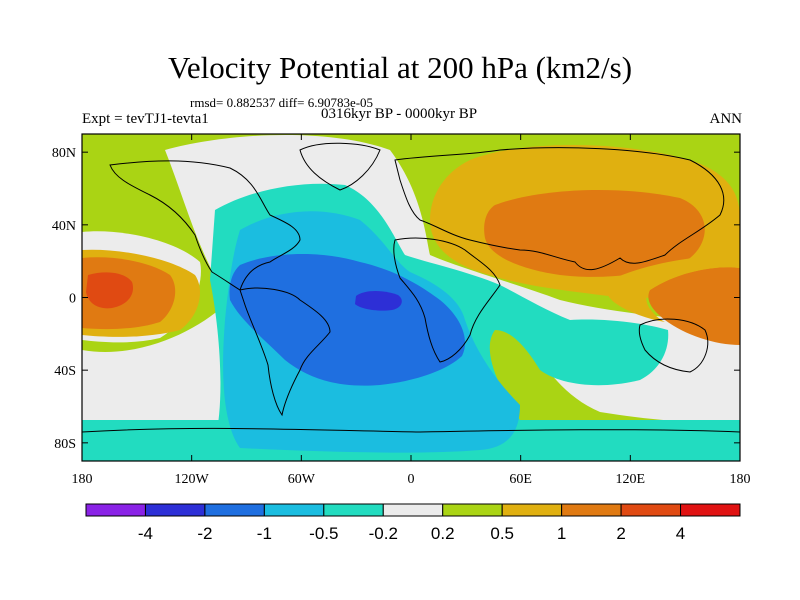  Describe the element at coordinates (631, 479) in the screenshot. I see `x-tick-label: 120E` at that location.